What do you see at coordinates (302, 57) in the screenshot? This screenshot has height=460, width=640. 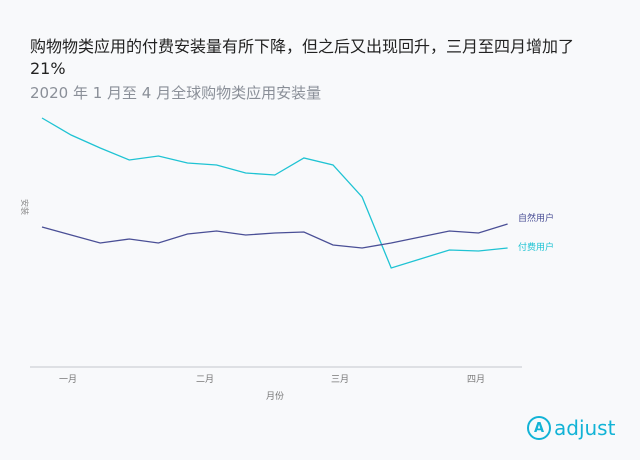 I see `chart-title: 购物物类应用的付费安装量有所下降，但之后又出现回升，三月至四月增加了 21%` at bounding box center [302, 57].